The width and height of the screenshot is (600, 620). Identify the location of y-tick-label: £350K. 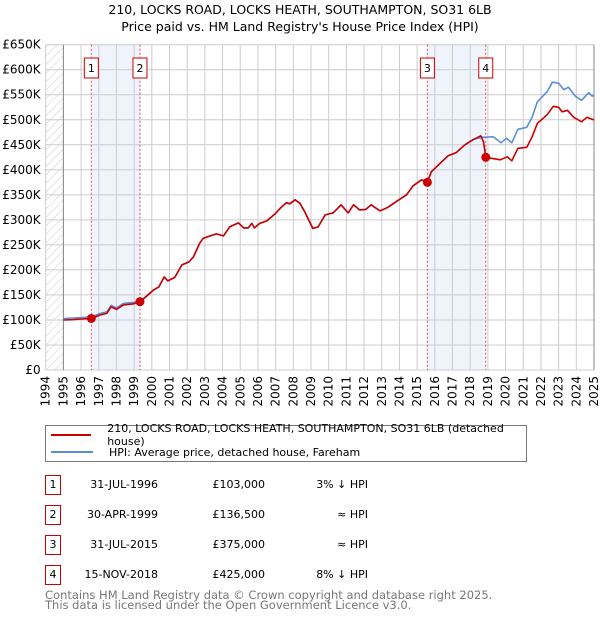
(22, 195).